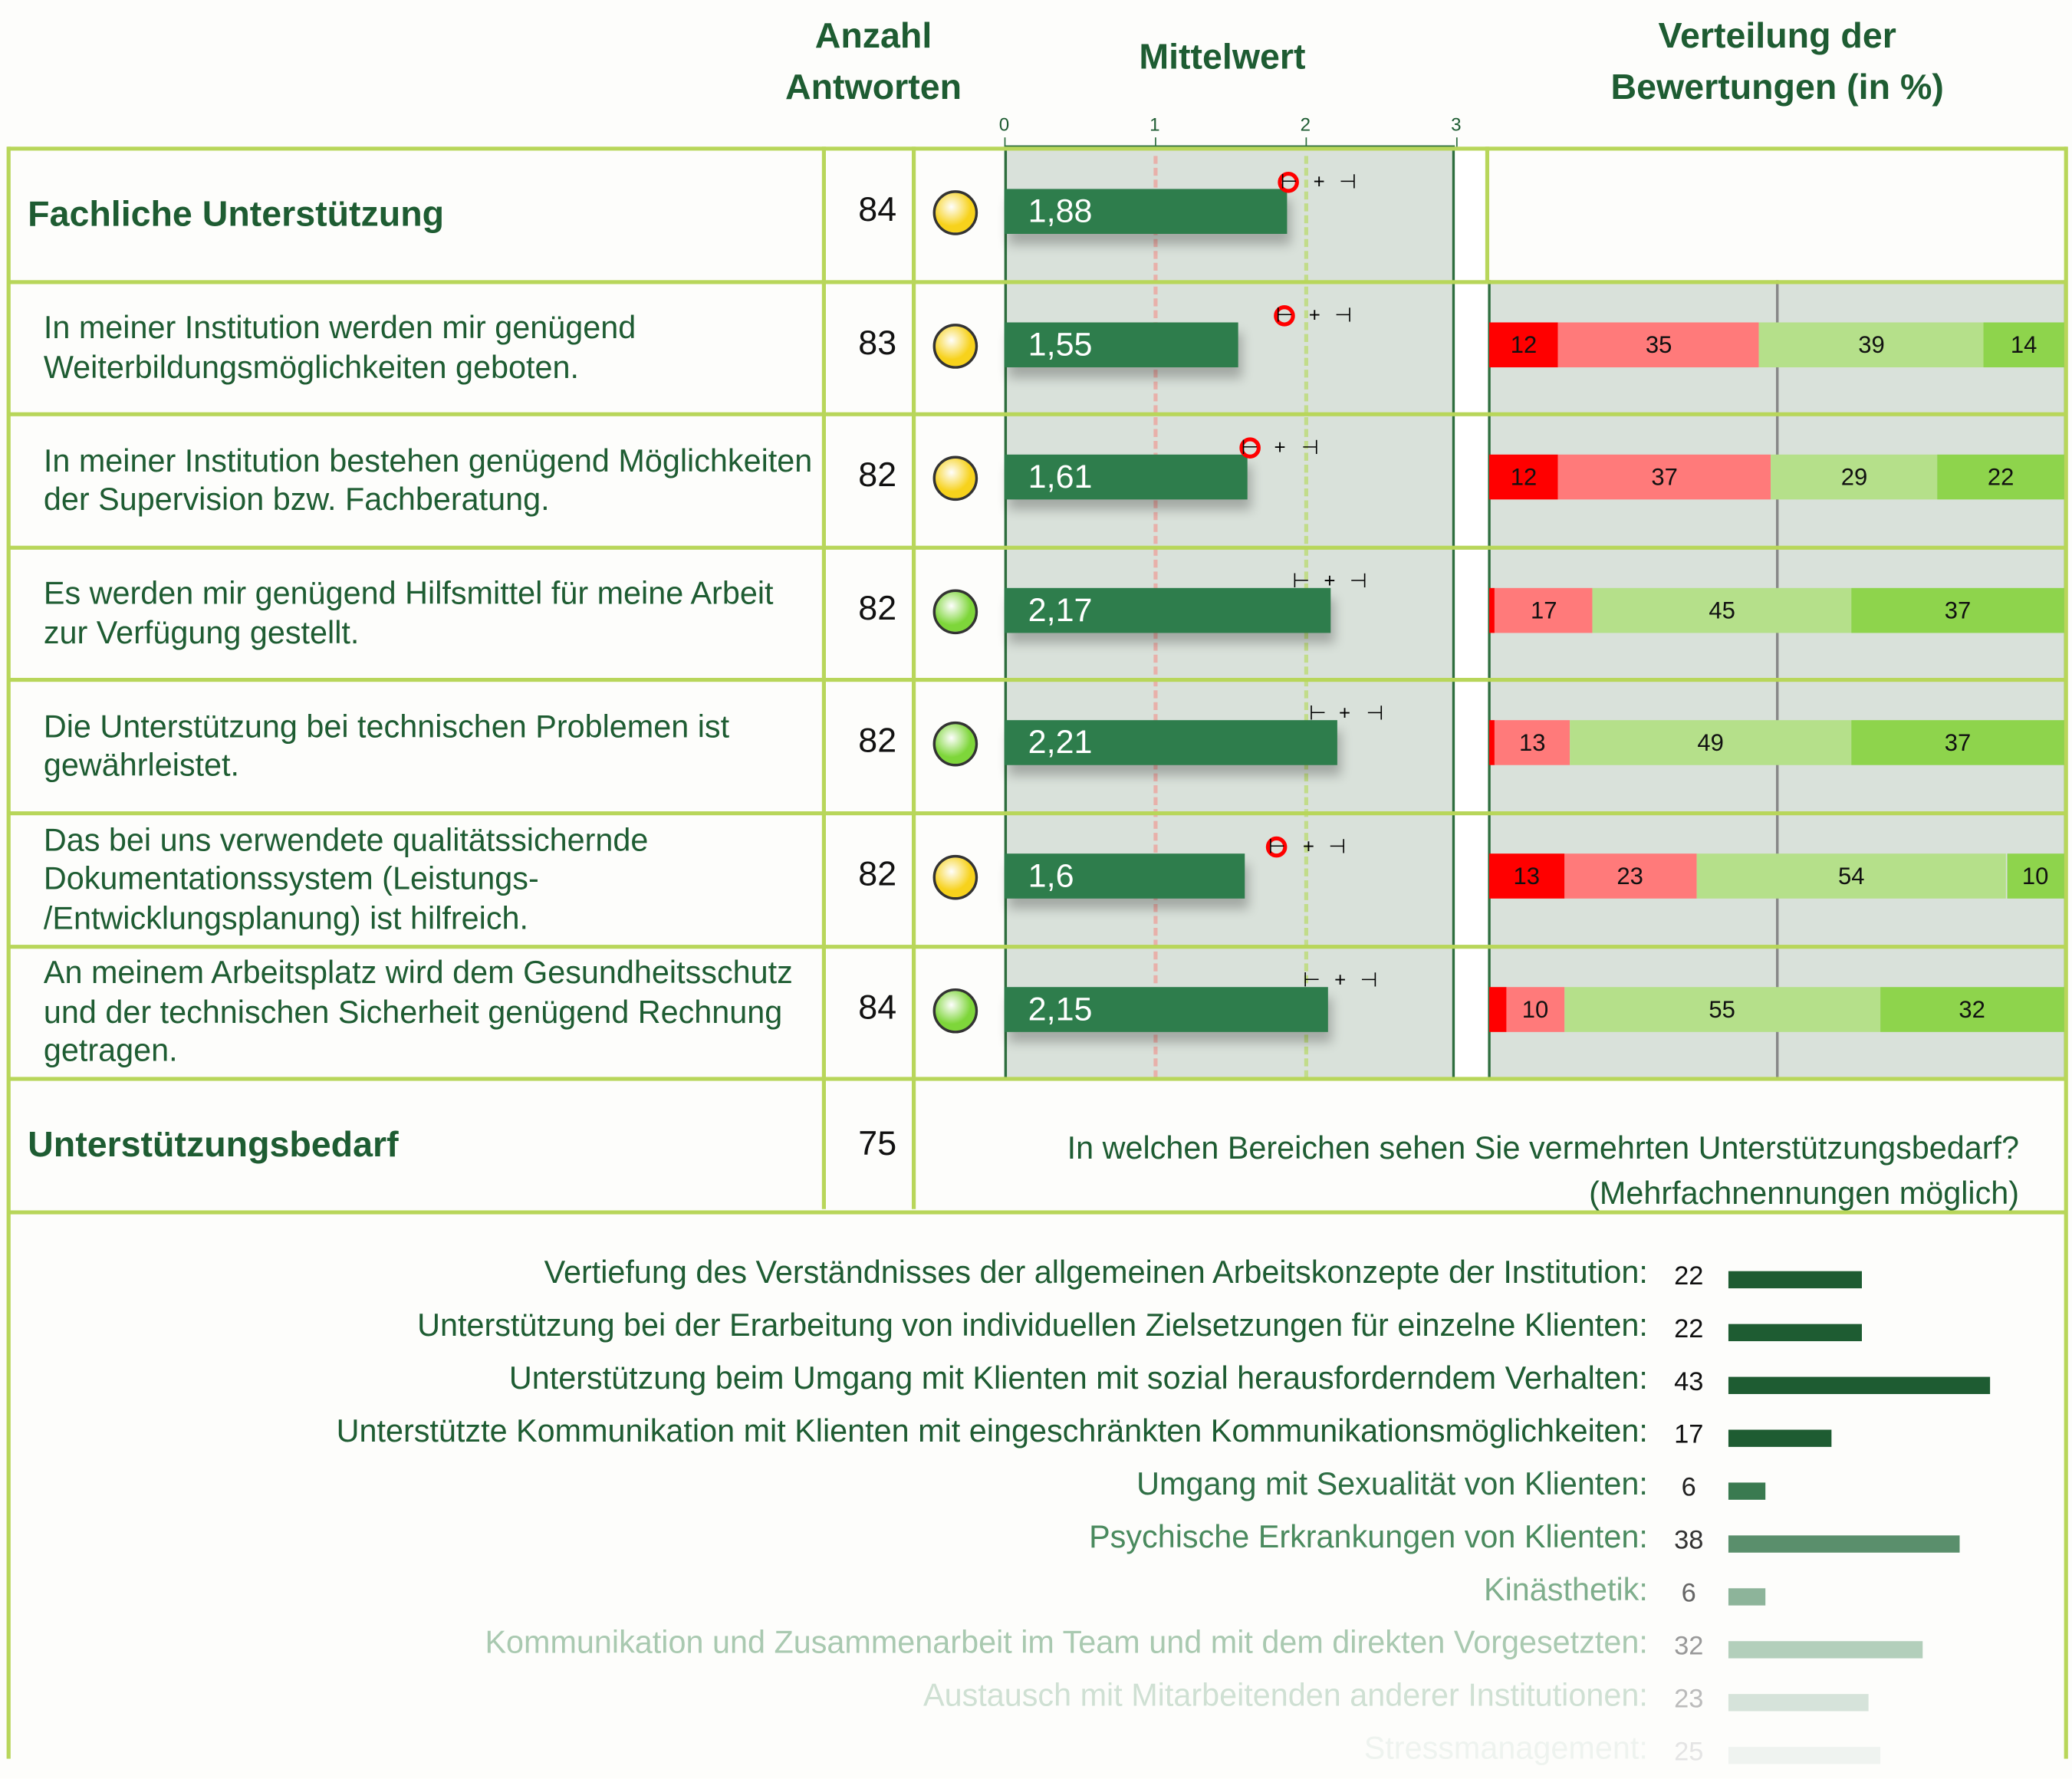 The width and height of the screenshot is (2072, 1779). What do you see at coordinates (1710, 743) in the screenshot?
I see `distribution-segment: 49` at bounding box center [1710, 743].